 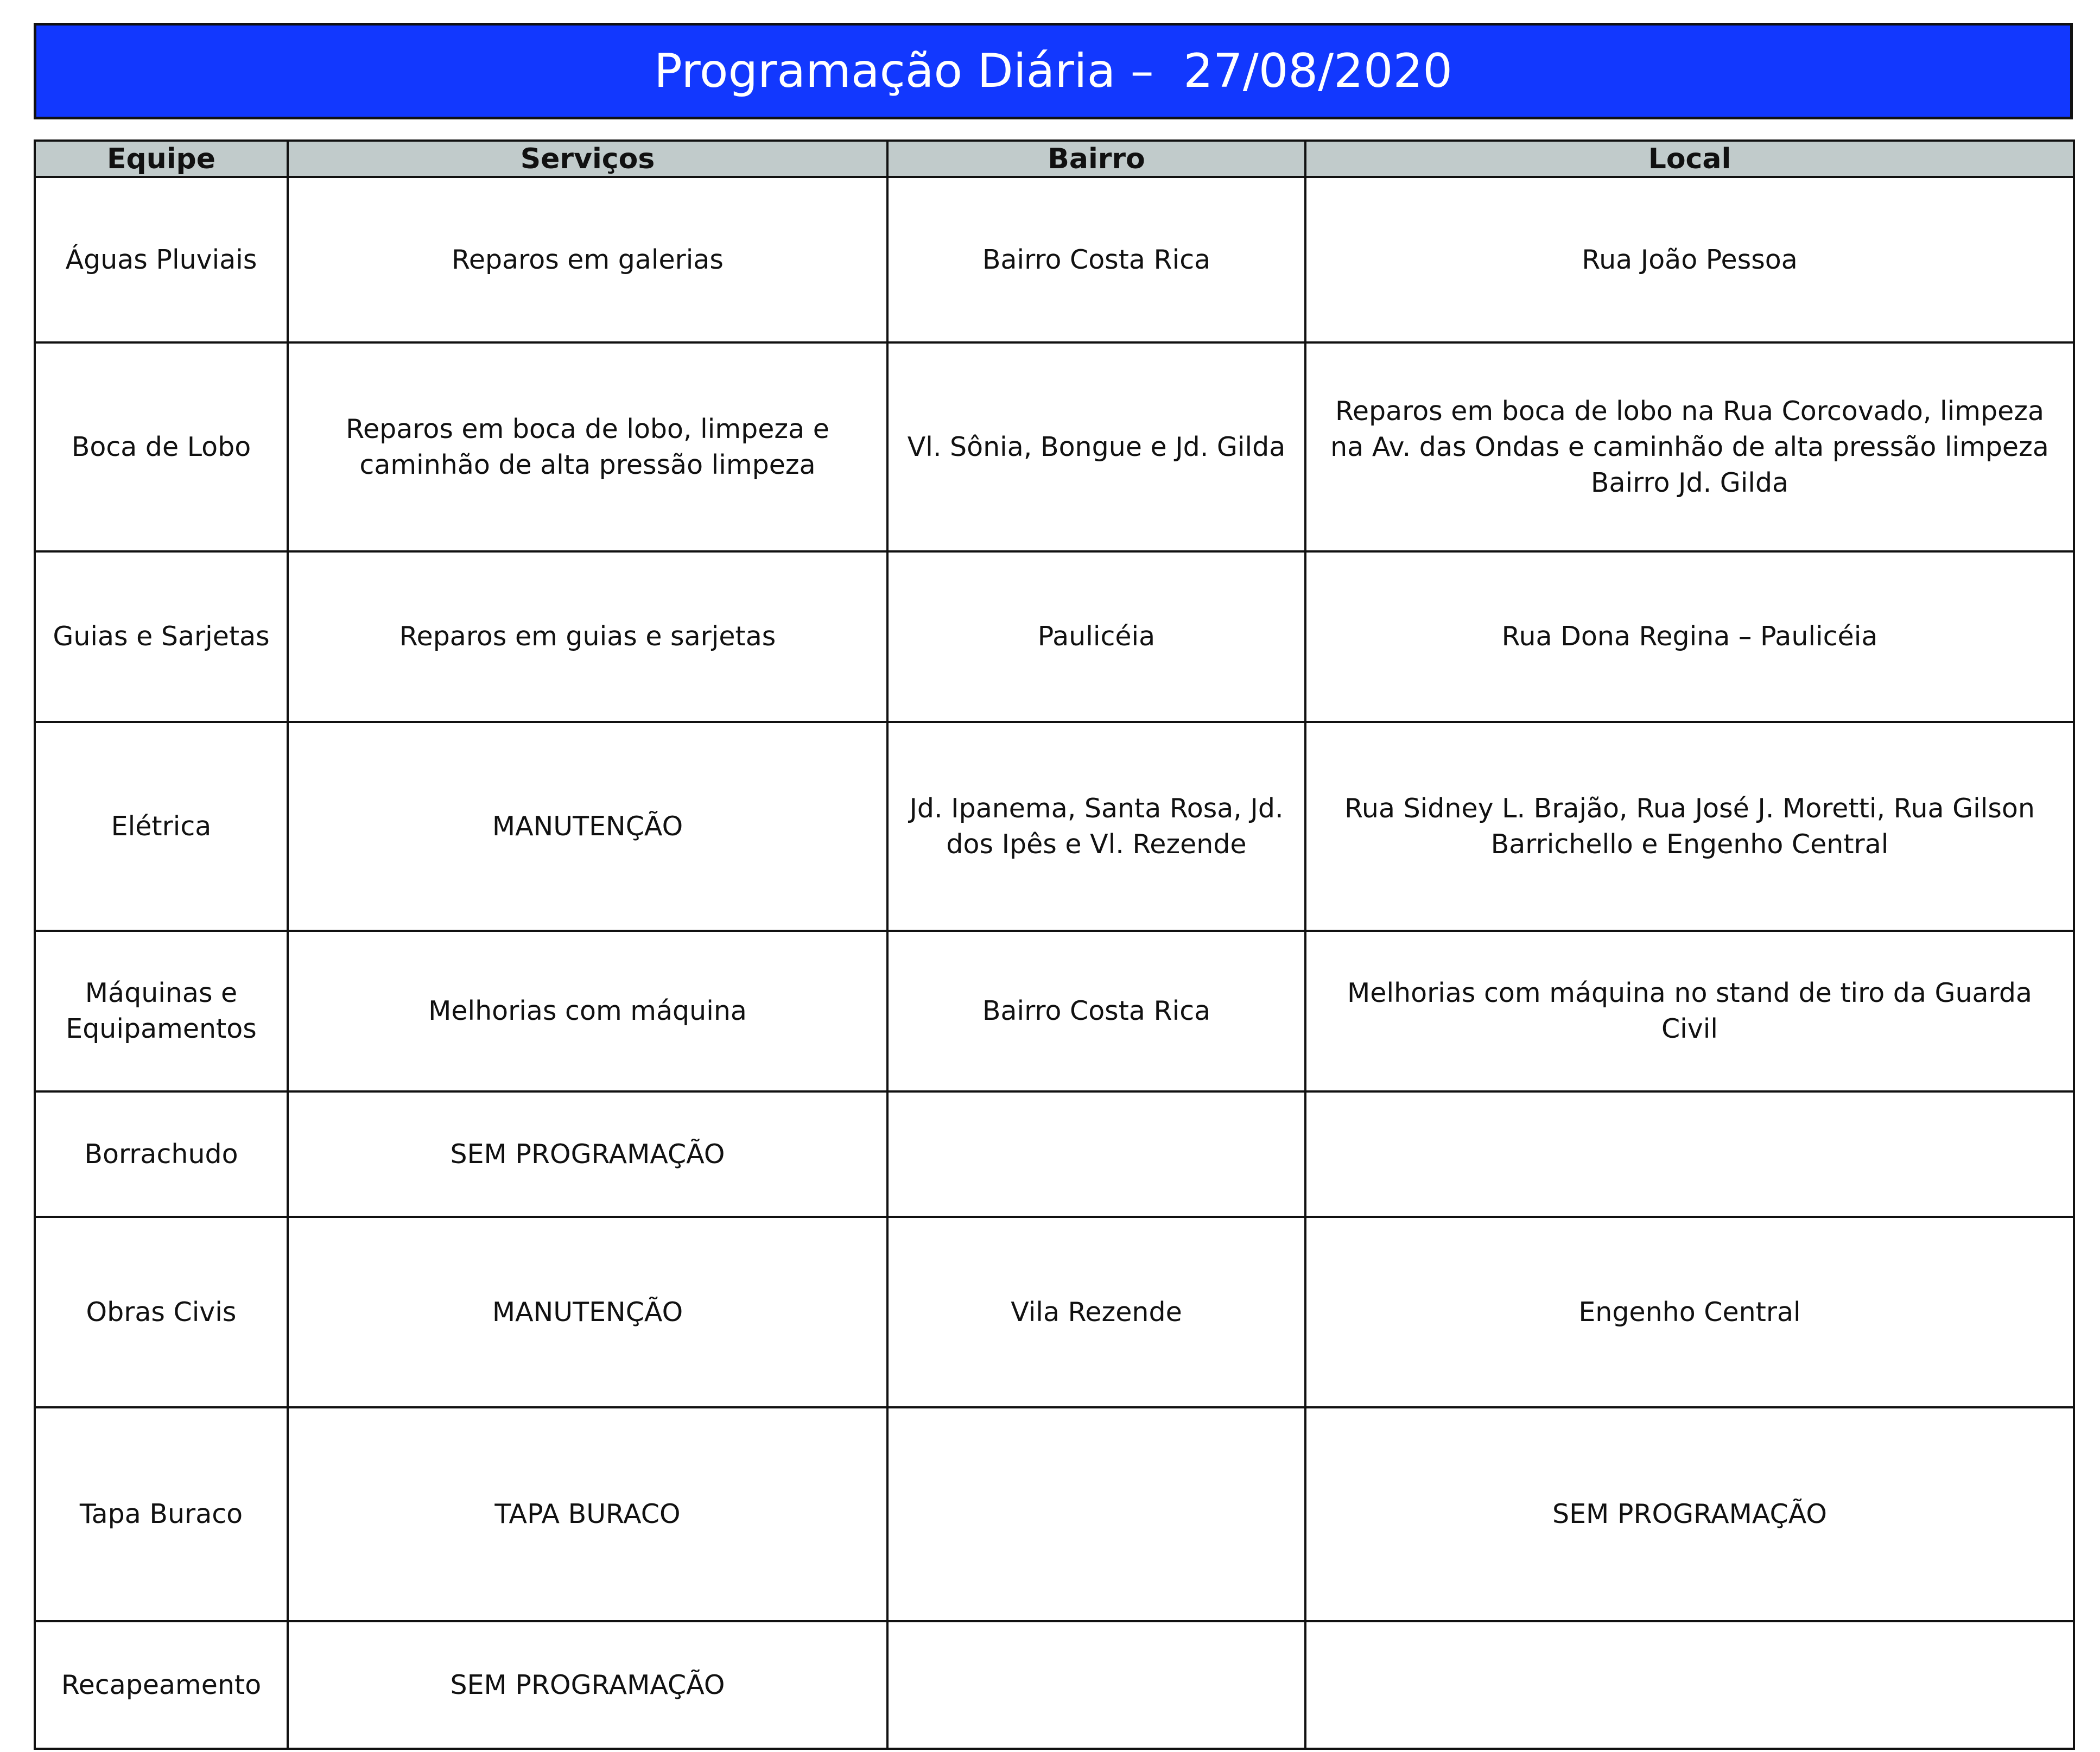 I want to click on cell-local: Engenho Central, so click(x=1689, y=1312).